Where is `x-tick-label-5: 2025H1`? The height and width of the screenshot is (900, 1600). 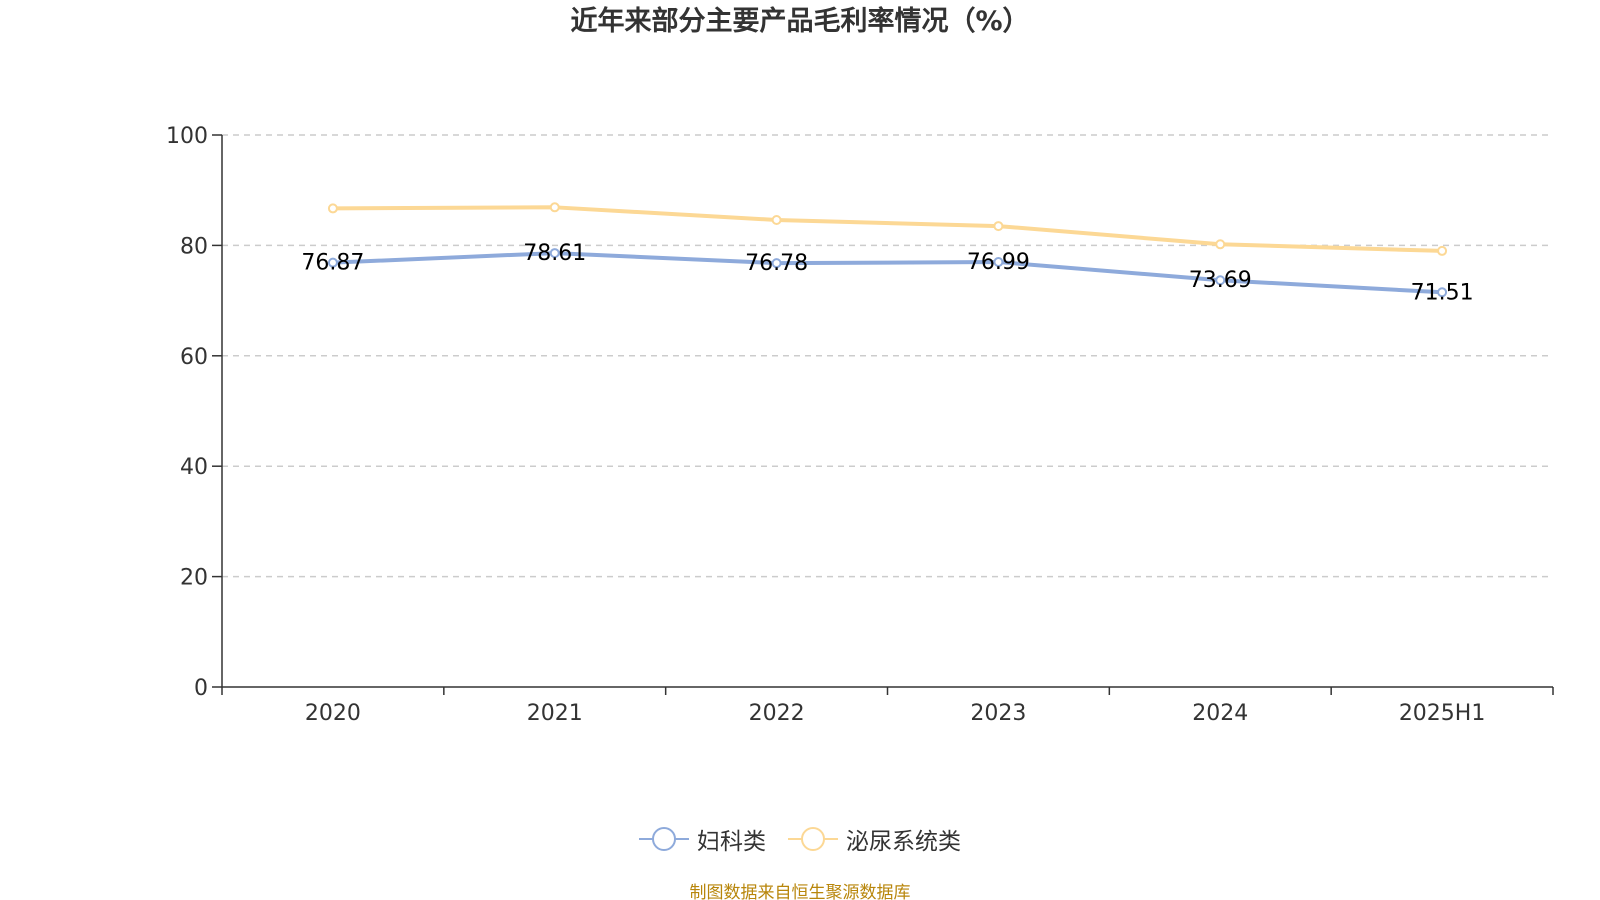
x-tick-label-5: 2025H1 is located at coordinates (1442, 713).